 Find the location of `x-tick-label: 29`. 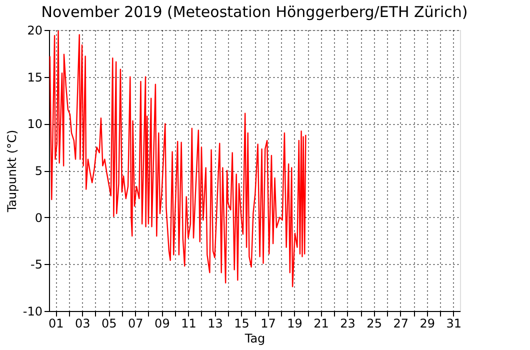

x-tick-label: 29 is located at coordinates (427, 323).